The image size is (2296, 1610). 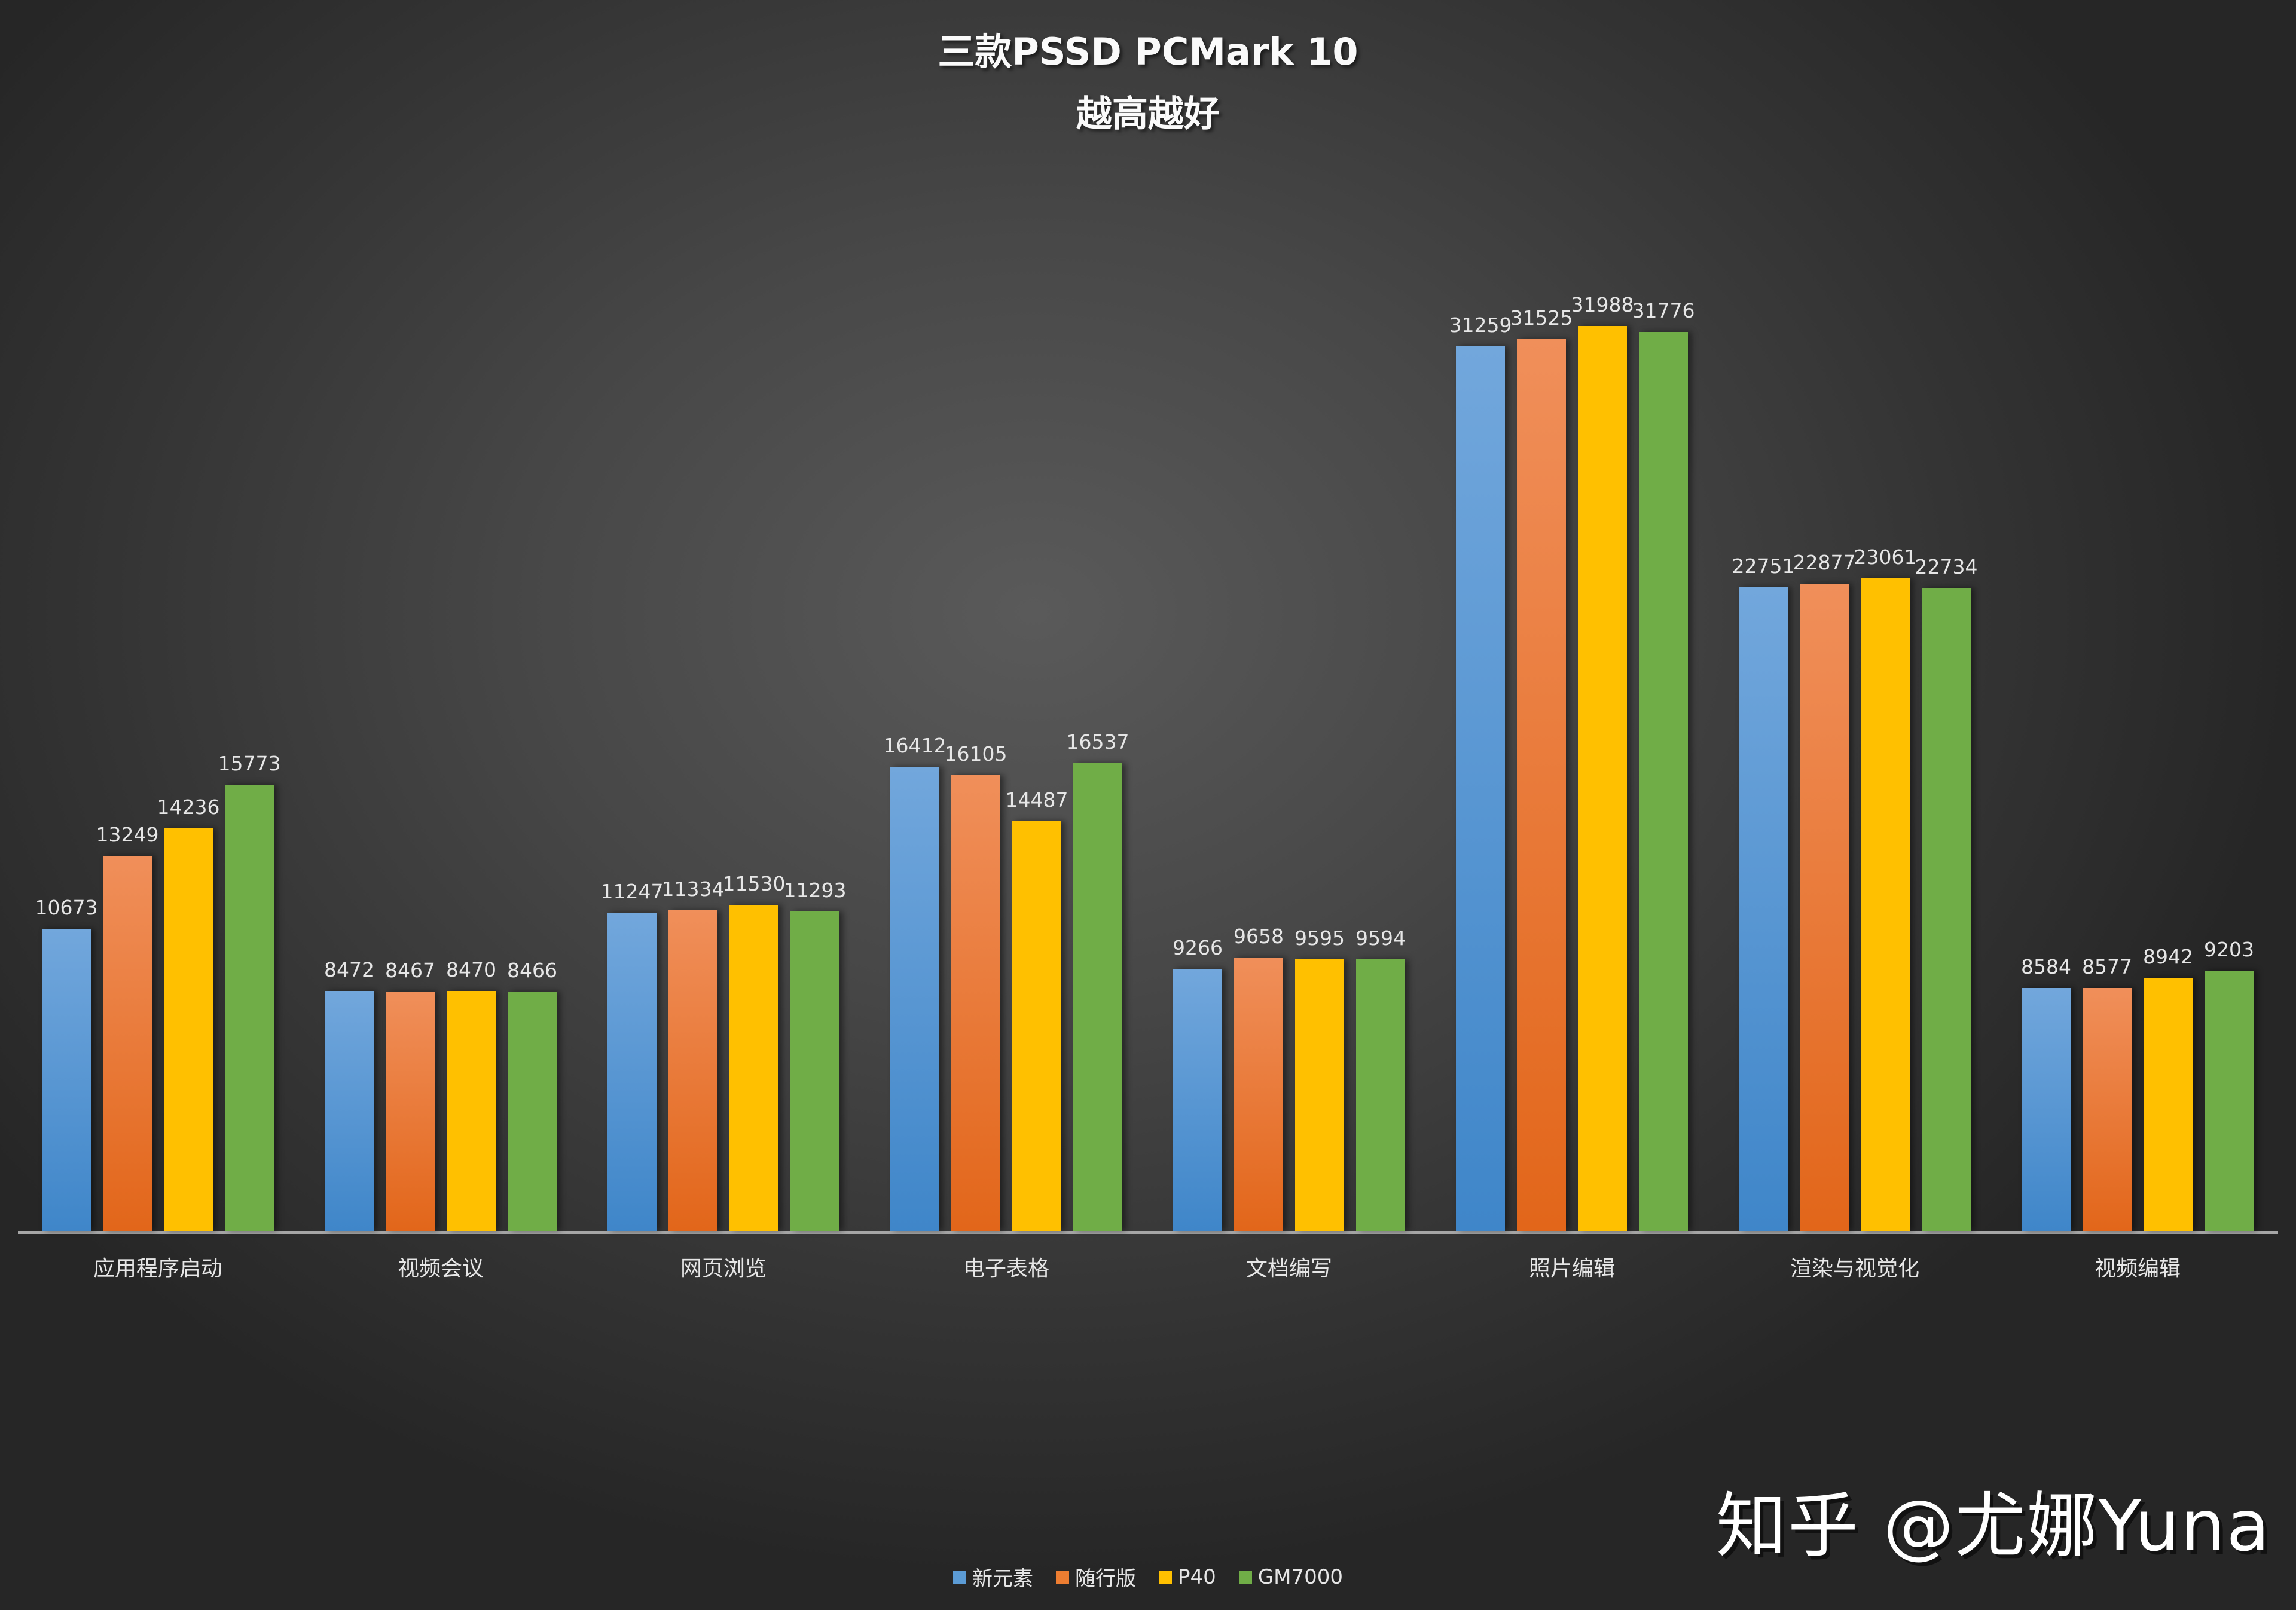 I want to click on category-label: 应用程序启动, so click(x=157, y=1269).